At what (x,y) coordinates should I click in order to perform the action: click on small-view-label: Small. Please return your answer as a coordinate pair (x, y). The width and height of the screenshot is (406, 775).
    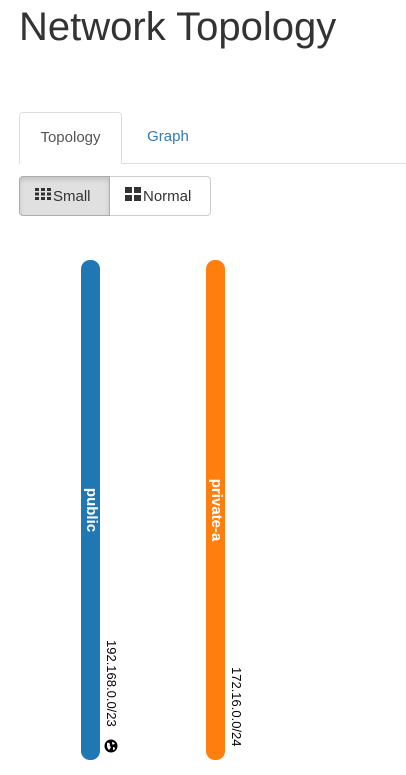
    Looking at the image, I should click on (72, 196).